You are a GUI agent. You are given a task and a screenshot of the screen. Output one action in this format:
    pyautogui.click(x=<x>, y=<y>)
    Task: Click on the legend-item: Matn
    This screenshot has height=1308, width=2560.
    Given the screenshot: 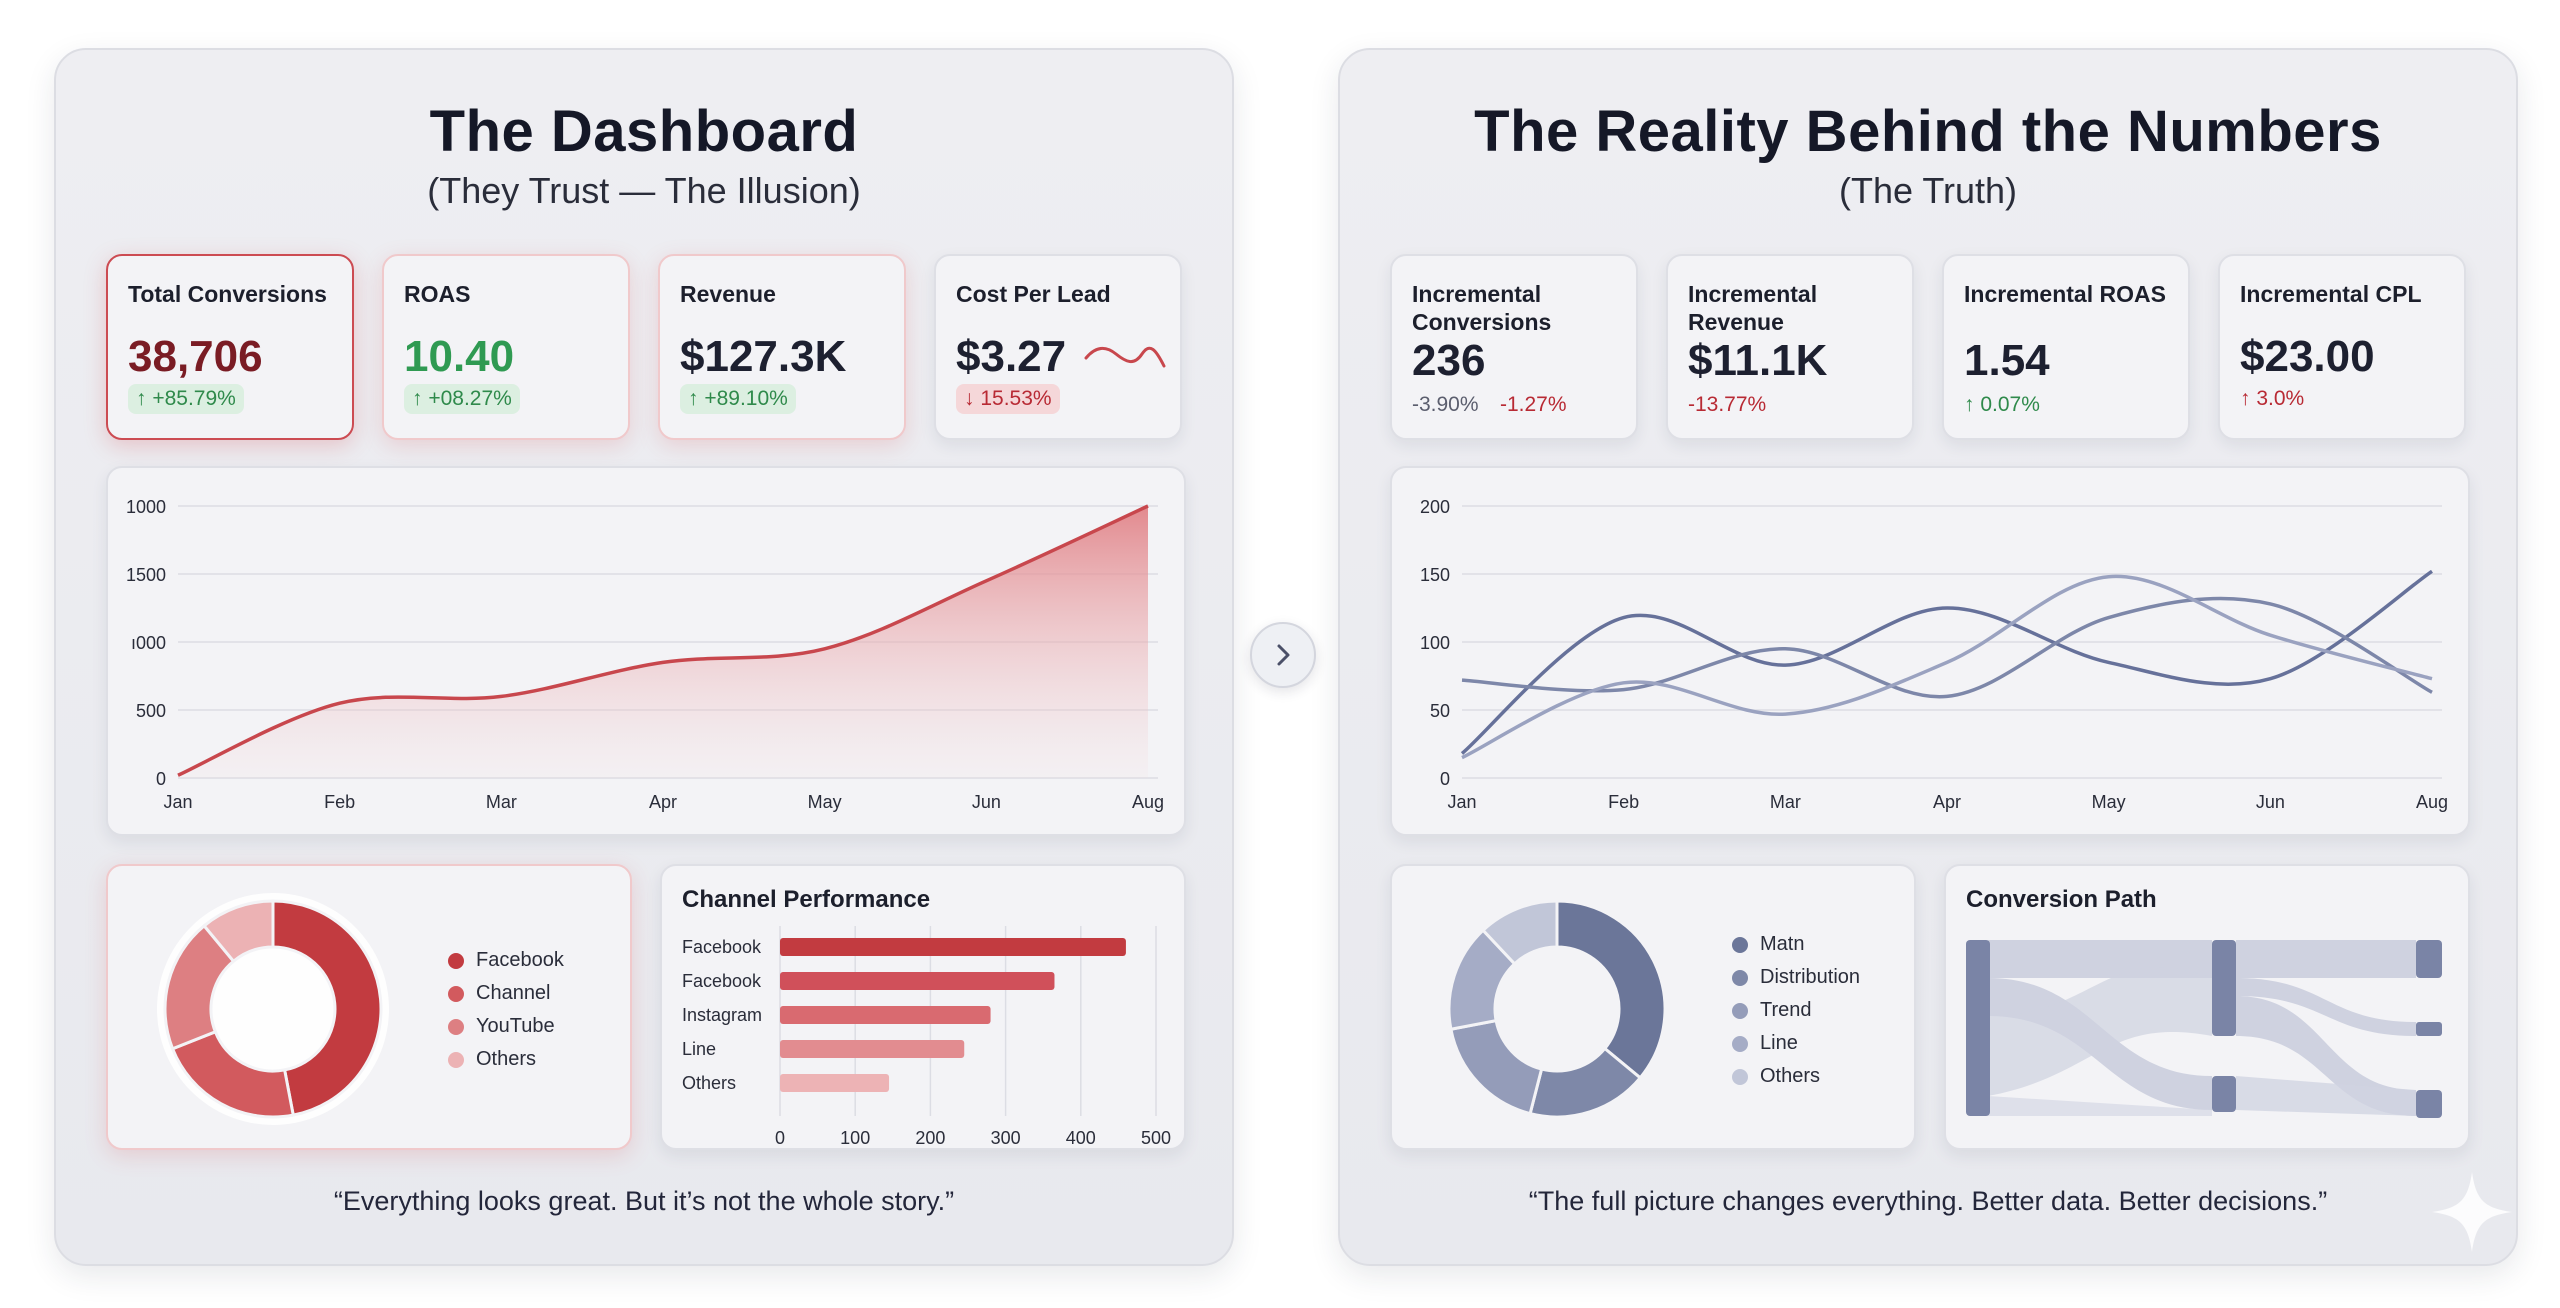 What is the action you would take?
    pyautogui.click(x=1796, y=944)
    